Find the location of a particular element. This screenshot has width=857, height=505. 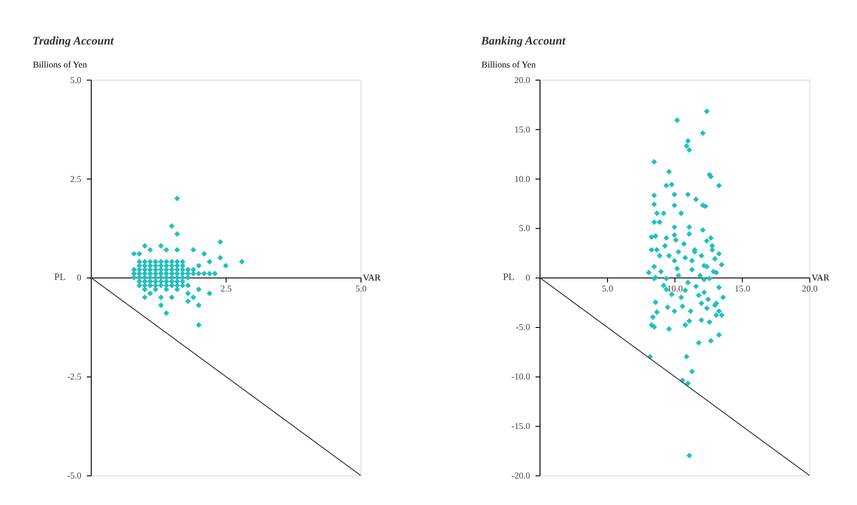

x-tick-label: 15.0 is located at coordinates (742, 288).